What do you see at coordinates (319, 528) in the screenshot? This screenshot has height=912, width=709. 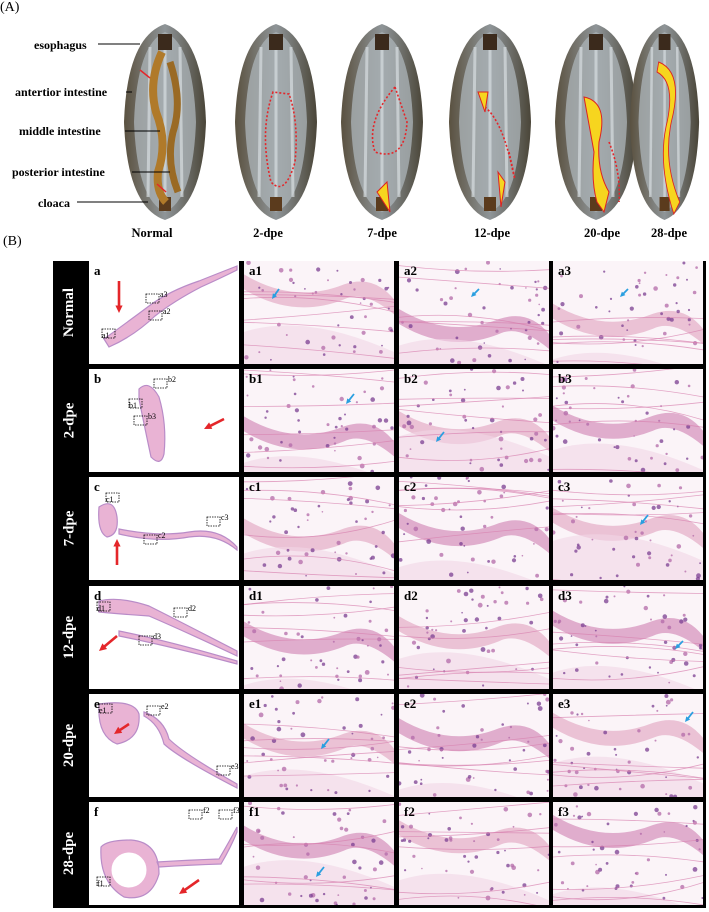 I see `micrograph-c1: c1` at bounding box center [319, 528].